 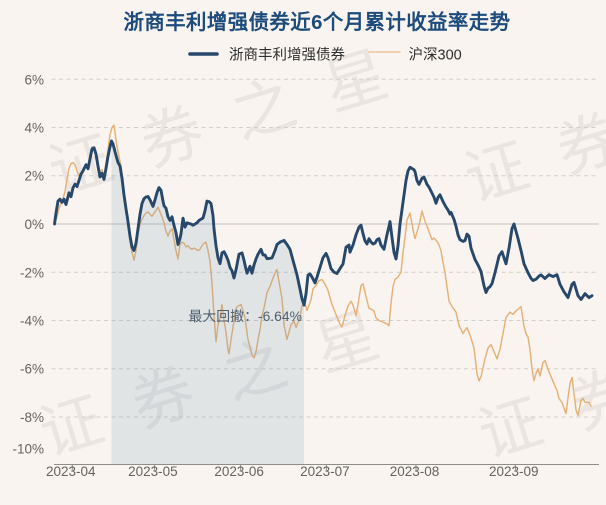 I want to click on svg-text: 2023-06, so click(x=239, y=471).